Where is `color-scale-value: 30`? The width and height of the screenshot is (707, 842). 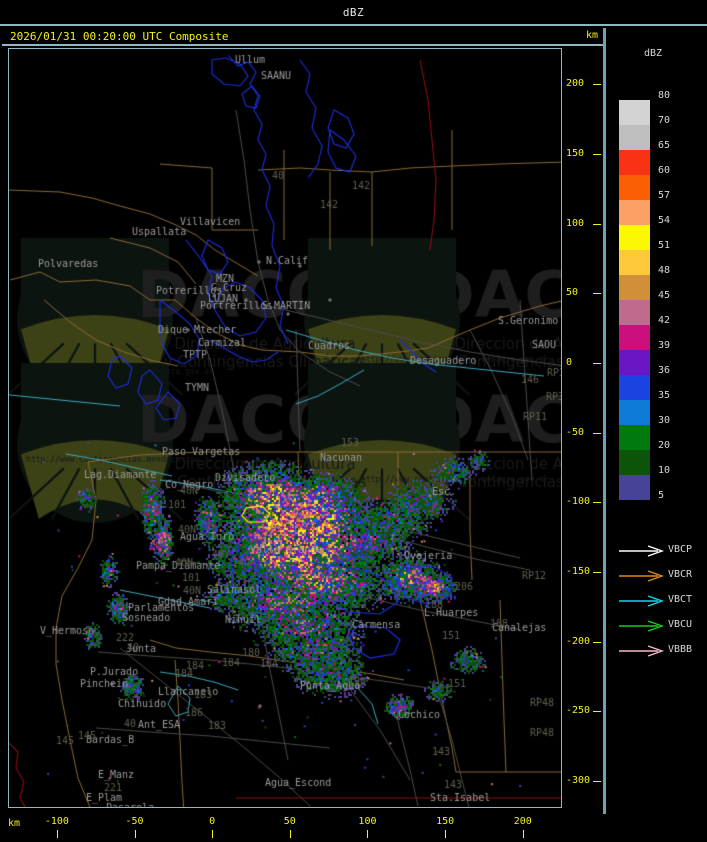
color-scale-value: 30 is located at coordinates (664, 420).